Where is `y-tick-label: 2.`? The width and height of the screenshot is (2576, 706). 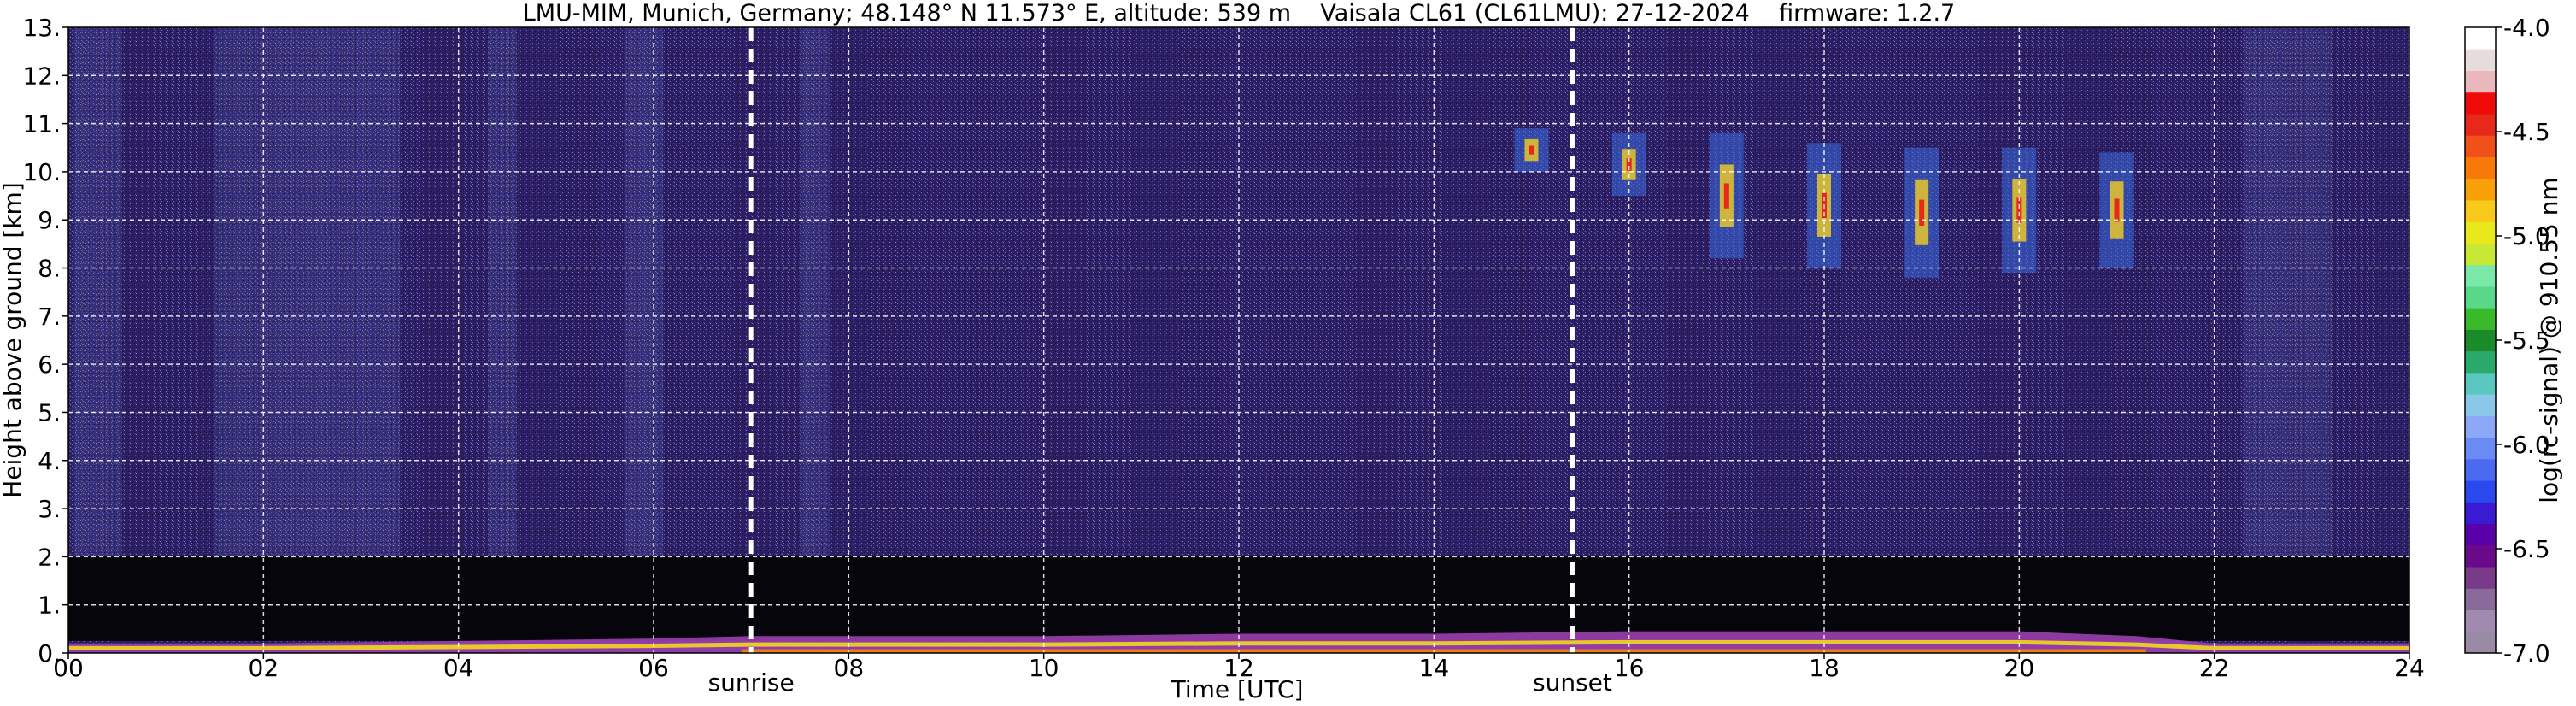
y-tick-label: 2. is located at coordinates (49, 557).